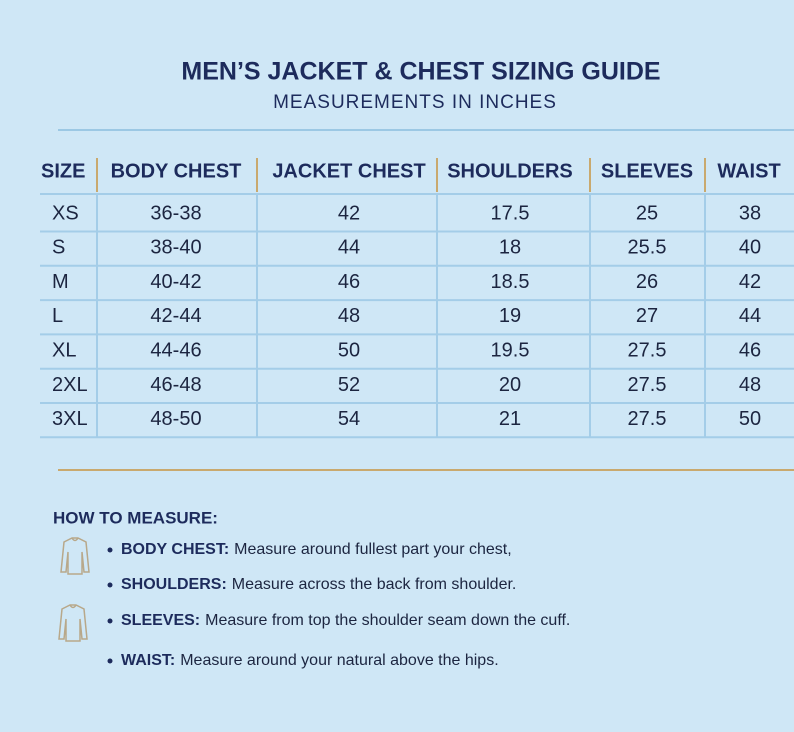 This screenshot has width=794, height=732. I want to click on title: MEN’S JACKET & CHEST SIZING GUIDE, so click(420, 72).